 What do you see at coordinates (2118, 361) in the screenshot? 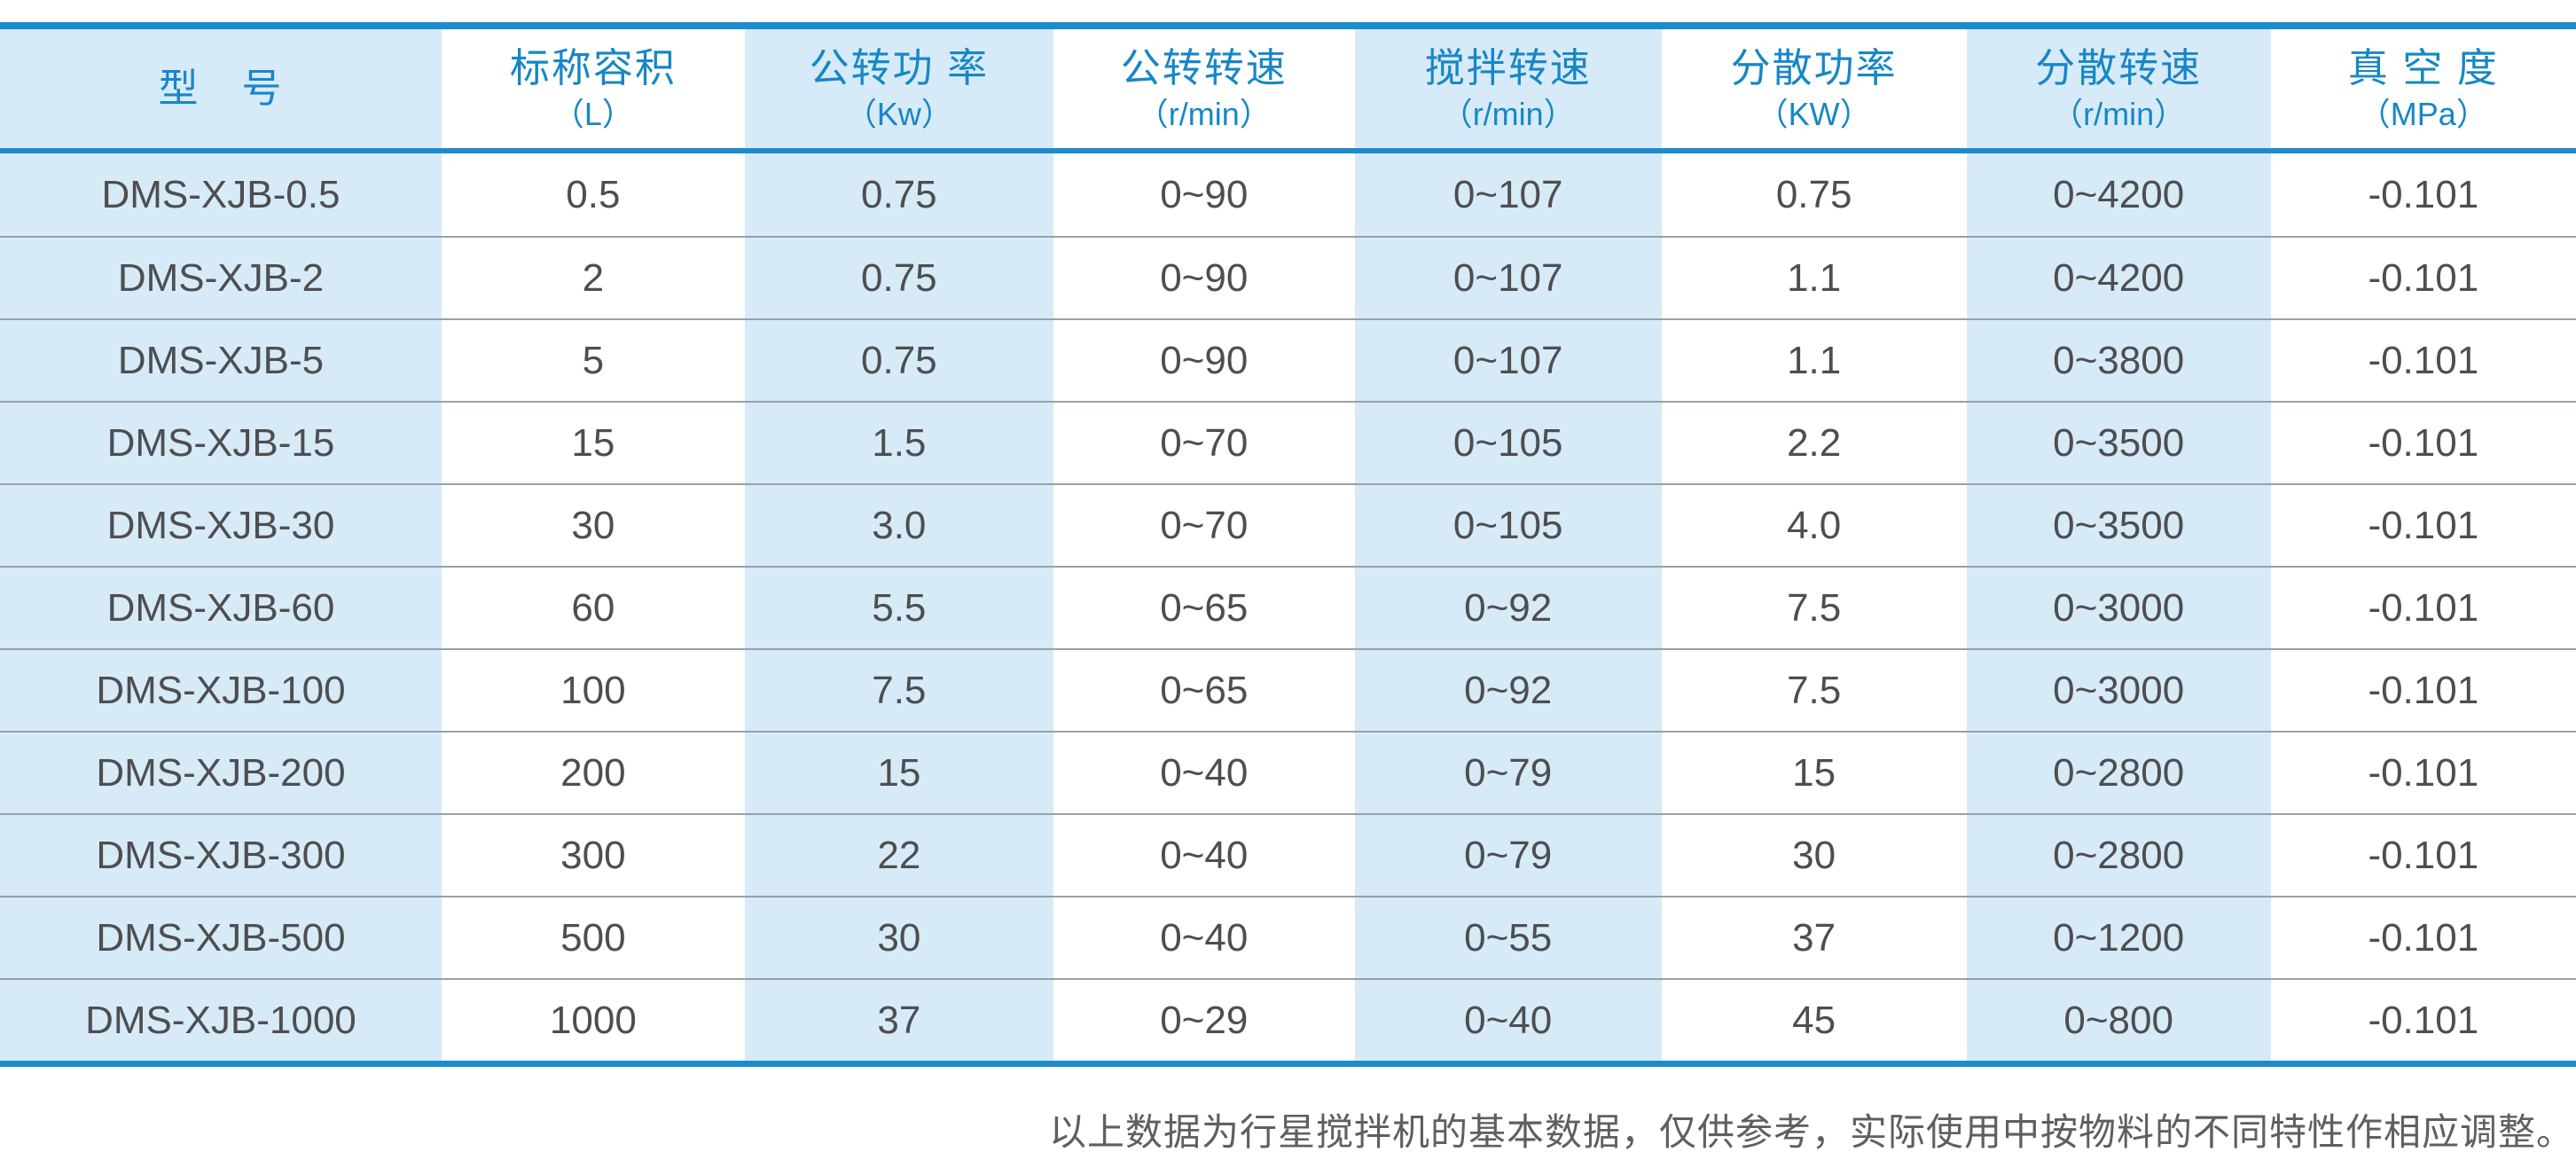
I see `value-cell: 0~3800` at bounding box center [2118, 361].